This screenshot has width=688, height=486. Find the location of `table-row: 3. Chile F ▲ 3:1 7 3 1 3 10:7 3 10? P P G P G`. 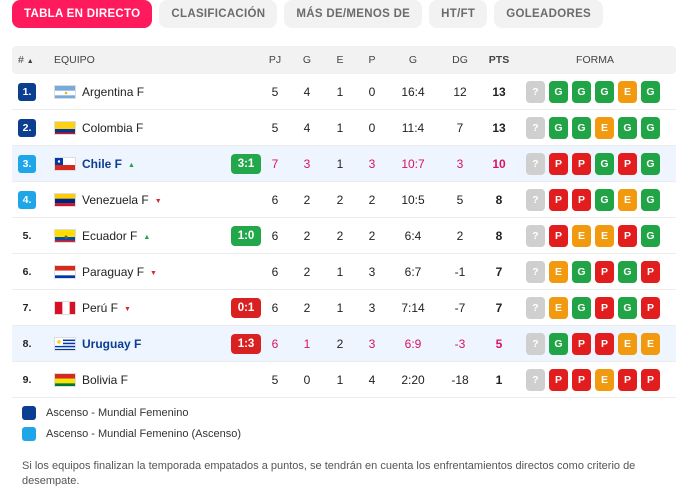

table-row: 3. Chile F ▲ 3:1 7 3 1 3 10:7 3 10? P P G P G is located at coordinates (344, 164).